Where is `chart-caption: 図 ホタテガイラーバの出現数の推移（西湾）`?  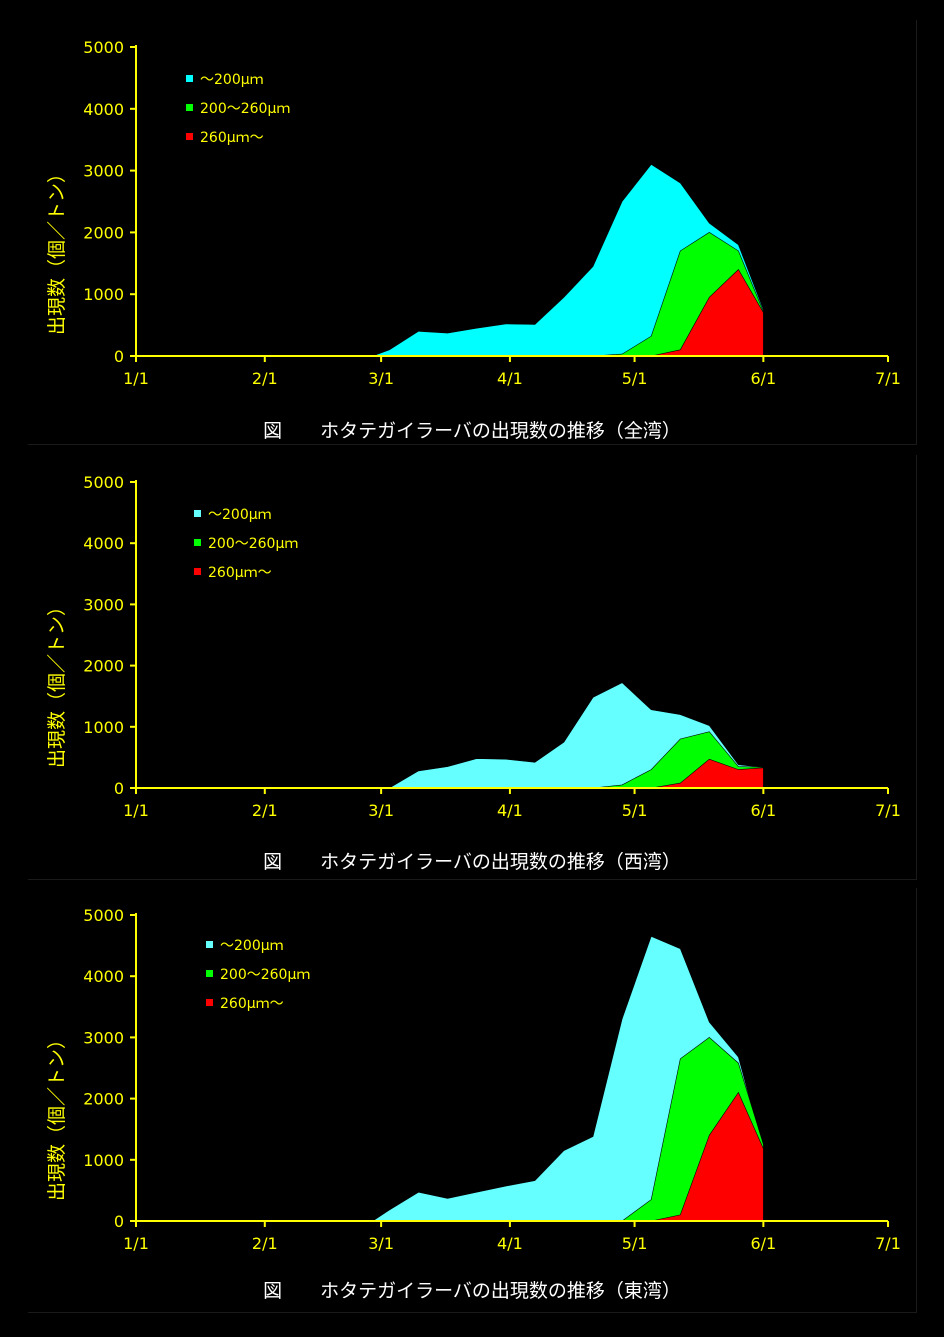
chart-caption: 図 ホタテガイラーバの出現数の推移（西湾） is located at coordinates (472, 862).